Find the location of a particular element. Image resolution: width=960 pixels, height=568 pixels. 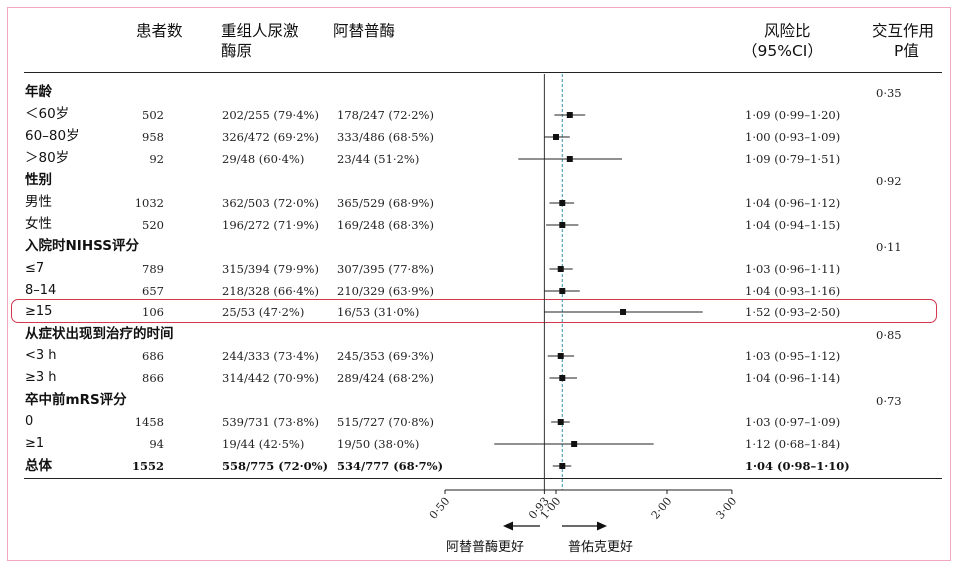

group-p-value-nihss: 0·11 is located at coordinates (889, 247).